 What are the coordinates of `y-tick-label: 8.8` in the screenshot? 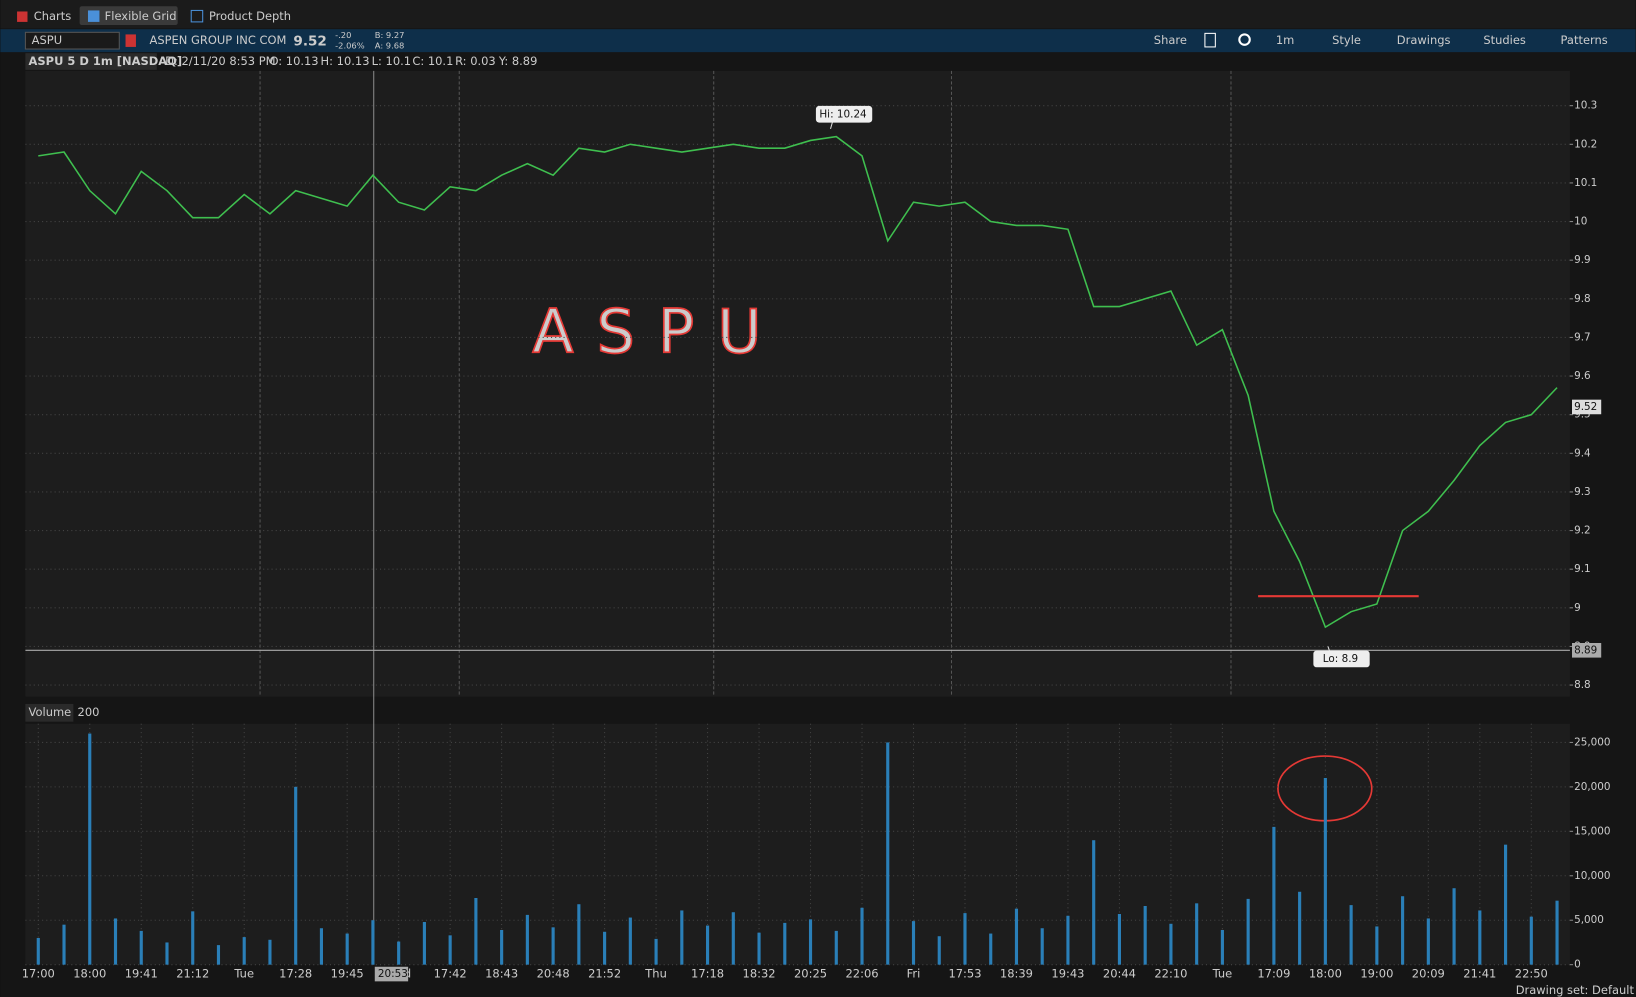 It's located at (1582, 685).